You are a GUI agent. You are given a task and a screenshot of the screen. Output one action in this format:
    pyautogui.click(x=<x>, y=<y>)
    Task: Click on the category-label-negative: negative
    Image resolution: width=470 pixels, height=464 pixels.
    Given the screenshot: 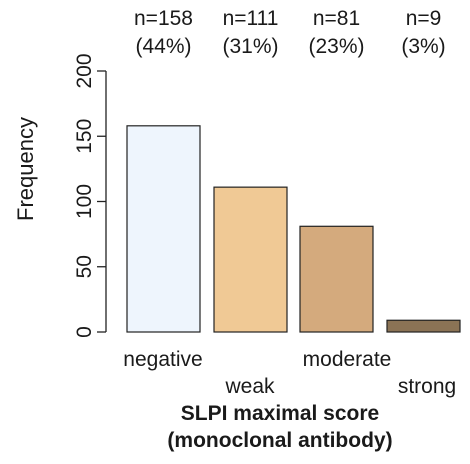 What is the action you would take?
    pyautogui.click(x=162, y=359)
    